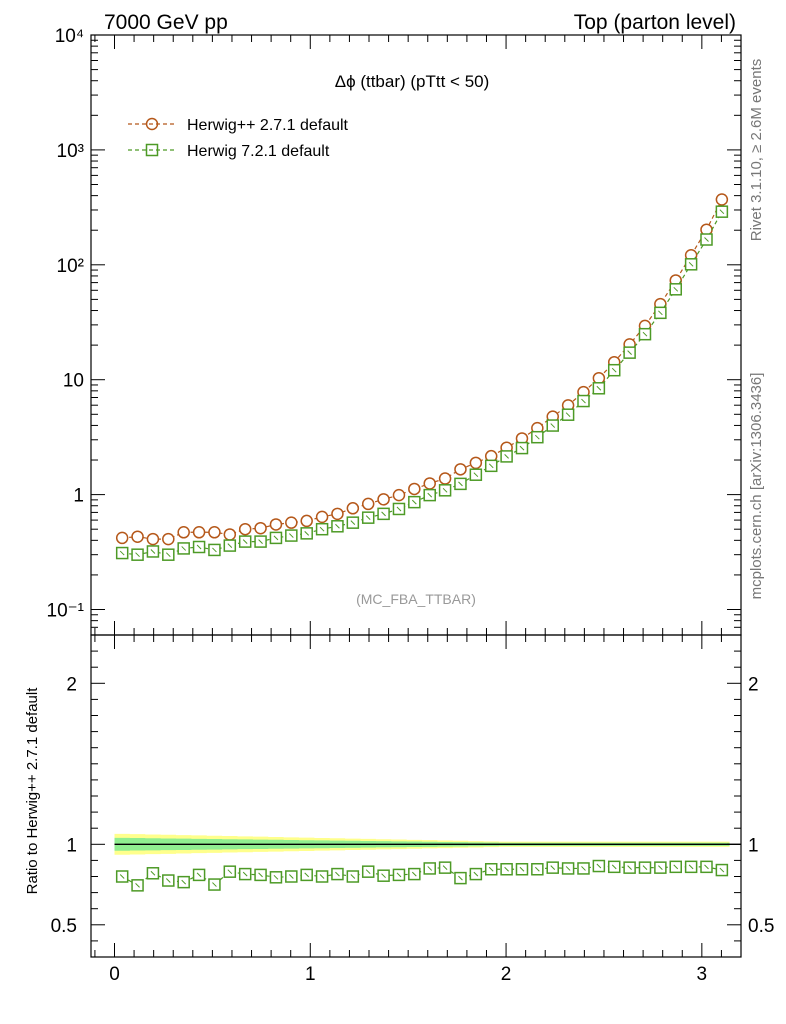 Image resolution: width=786 pixels, height=1024 pixels. What do you see at coordinates (73, 381) in the screenshot?
I see `y-tick-label: 10` at bounding box center [73, 381].